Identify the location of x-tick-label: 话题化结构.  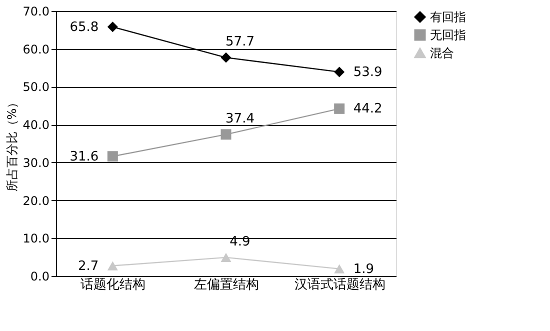
(113, 285).